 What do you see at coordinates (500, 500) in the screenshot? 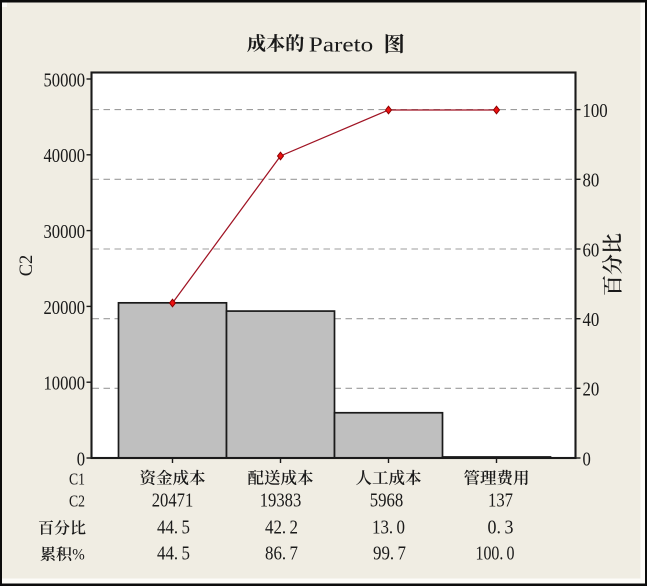
I see `svg-text: 137` at bounding box center [500, 500].